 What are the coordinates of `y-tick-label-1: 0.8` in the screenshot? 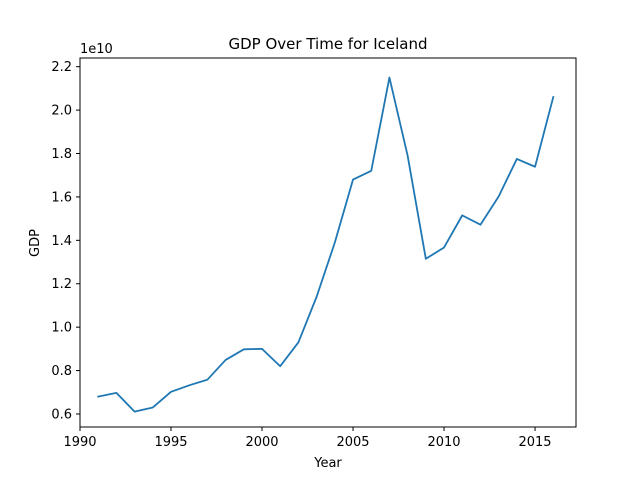 It's located at (61, 371).